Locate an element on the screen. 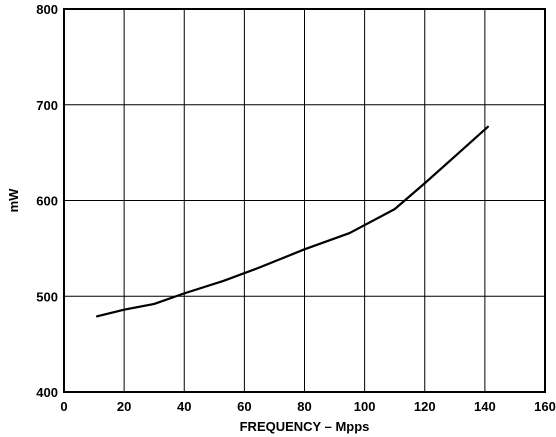  x-tick-label: 0 is located at coordinates (63, 406).